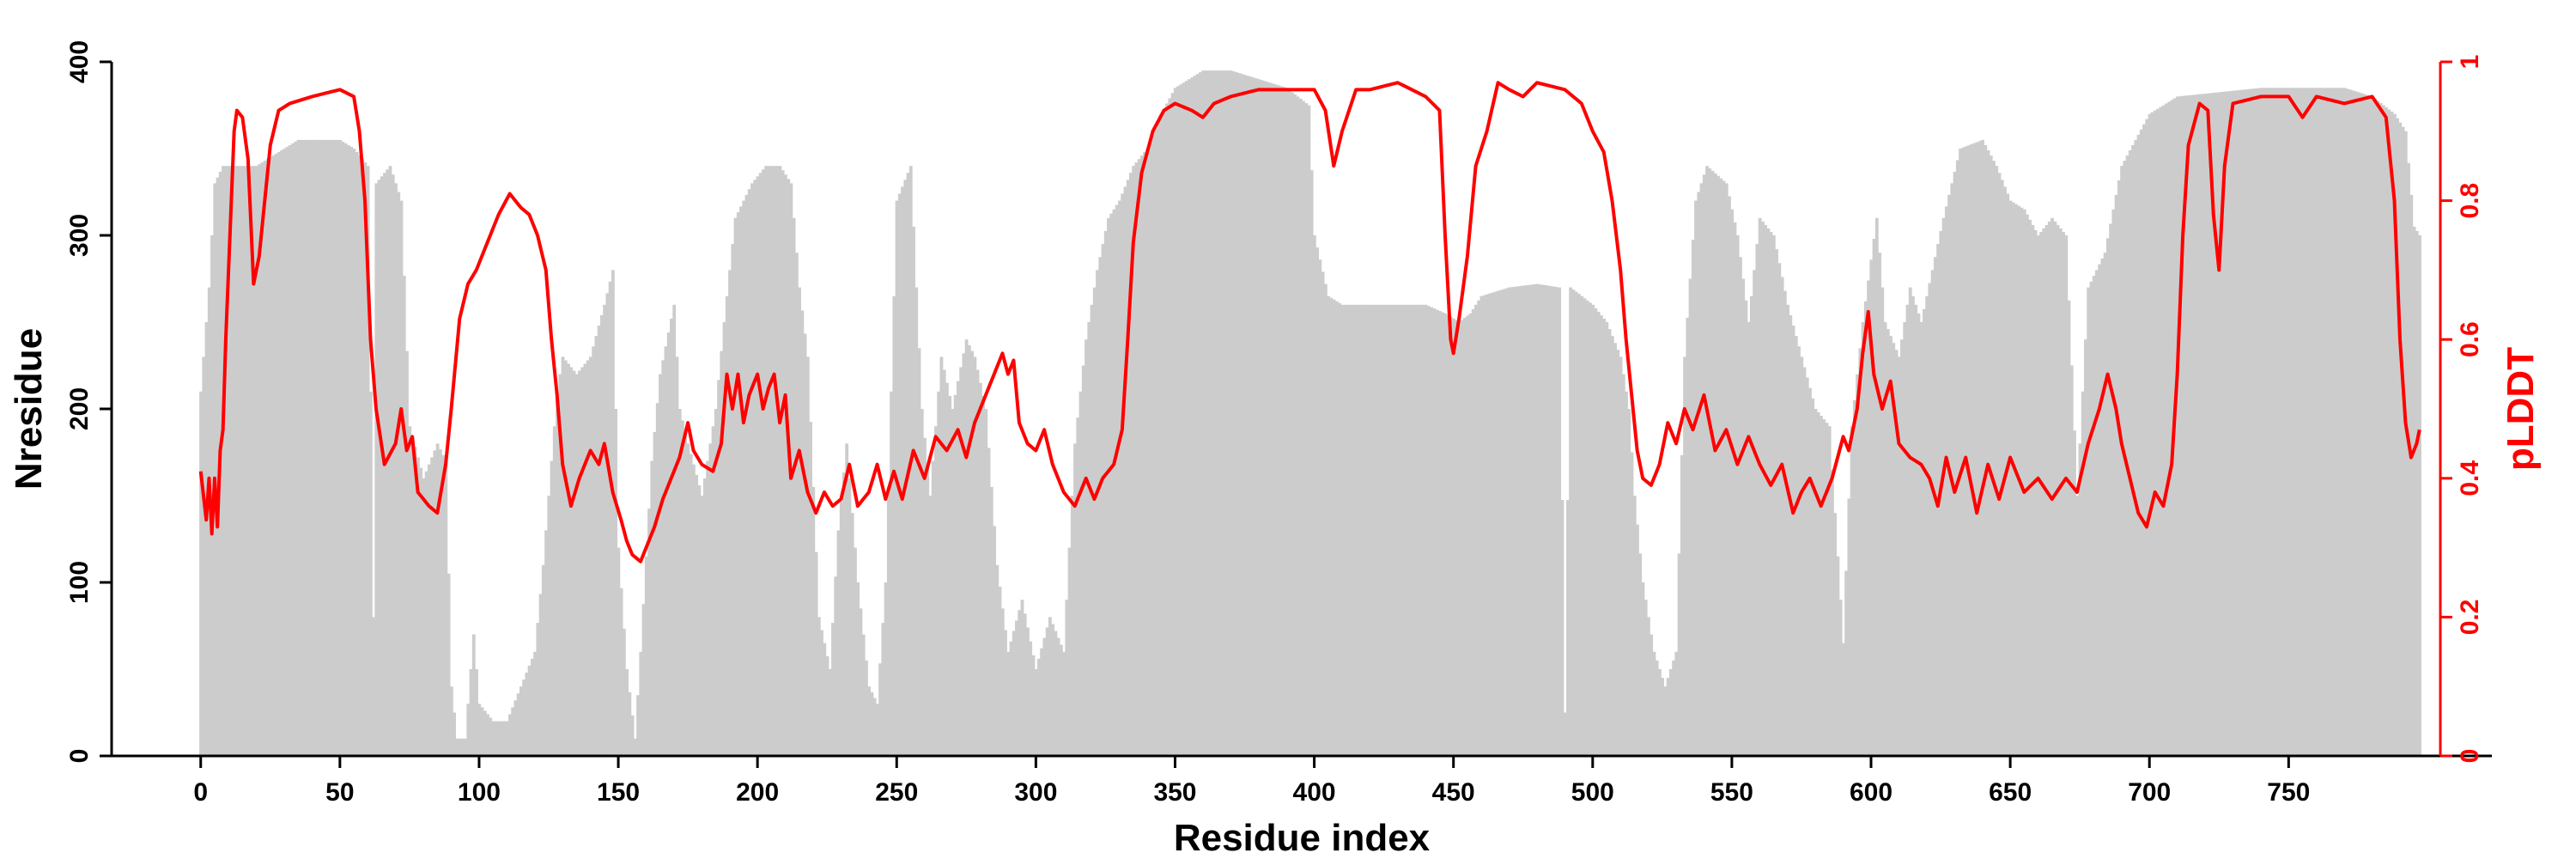 This screenshot has height=859, width=2576. I want to click on y-tick-label: 300, so click(79, 235).